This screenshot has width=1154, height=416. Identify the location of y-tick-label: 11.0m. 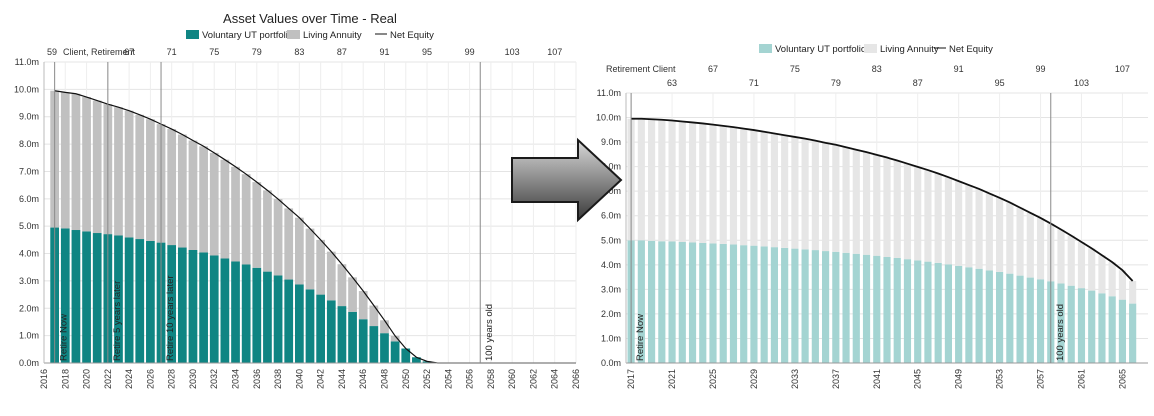
(609, 93).